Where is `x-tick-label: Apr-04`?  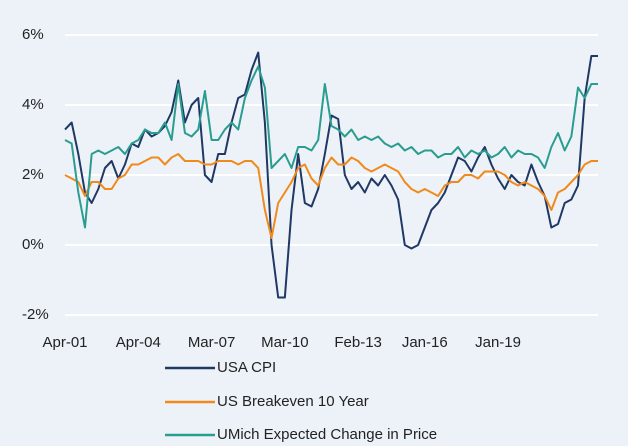
x-tick-label: Apr-04 is located at coordinates (138, 342).